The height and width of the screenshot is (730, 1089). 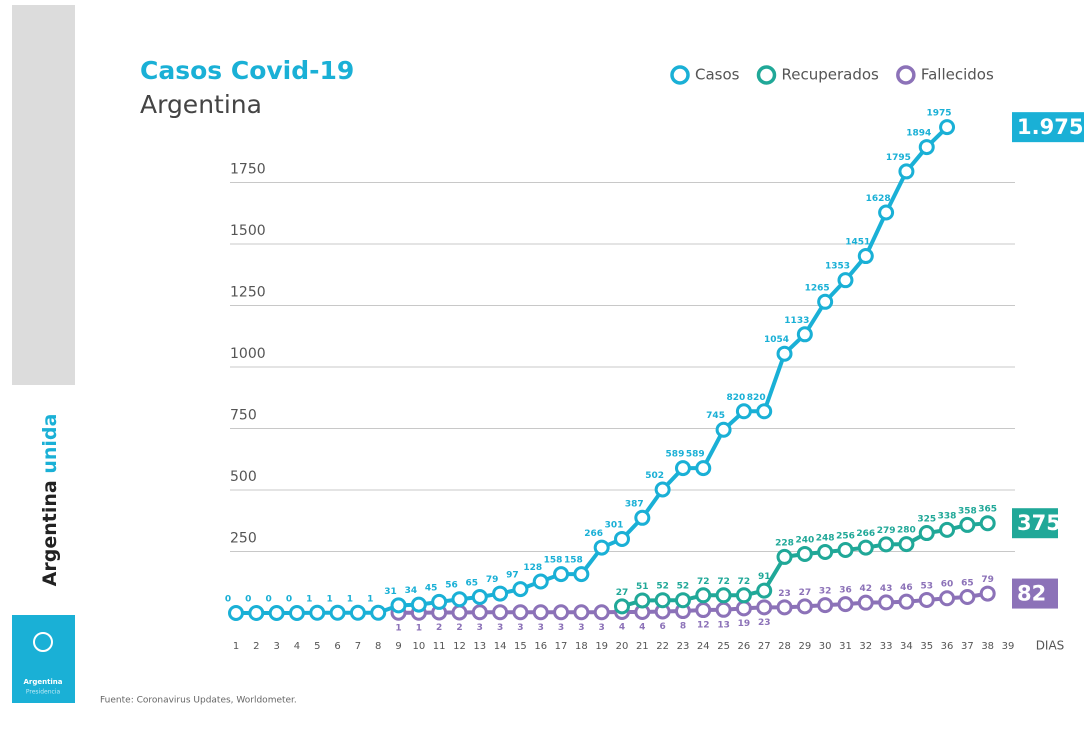 What do you see at coordinates (865, 646) in the screenshot?
I see `x-tick-label: 32` at bounding box center [865, 646].